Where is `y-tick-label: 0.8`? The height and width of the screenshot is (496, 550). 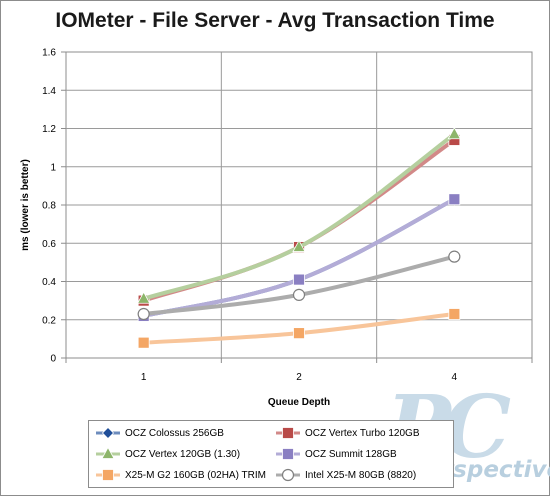 y-tick-label: 0.8 is located at coordinates (49, 206).